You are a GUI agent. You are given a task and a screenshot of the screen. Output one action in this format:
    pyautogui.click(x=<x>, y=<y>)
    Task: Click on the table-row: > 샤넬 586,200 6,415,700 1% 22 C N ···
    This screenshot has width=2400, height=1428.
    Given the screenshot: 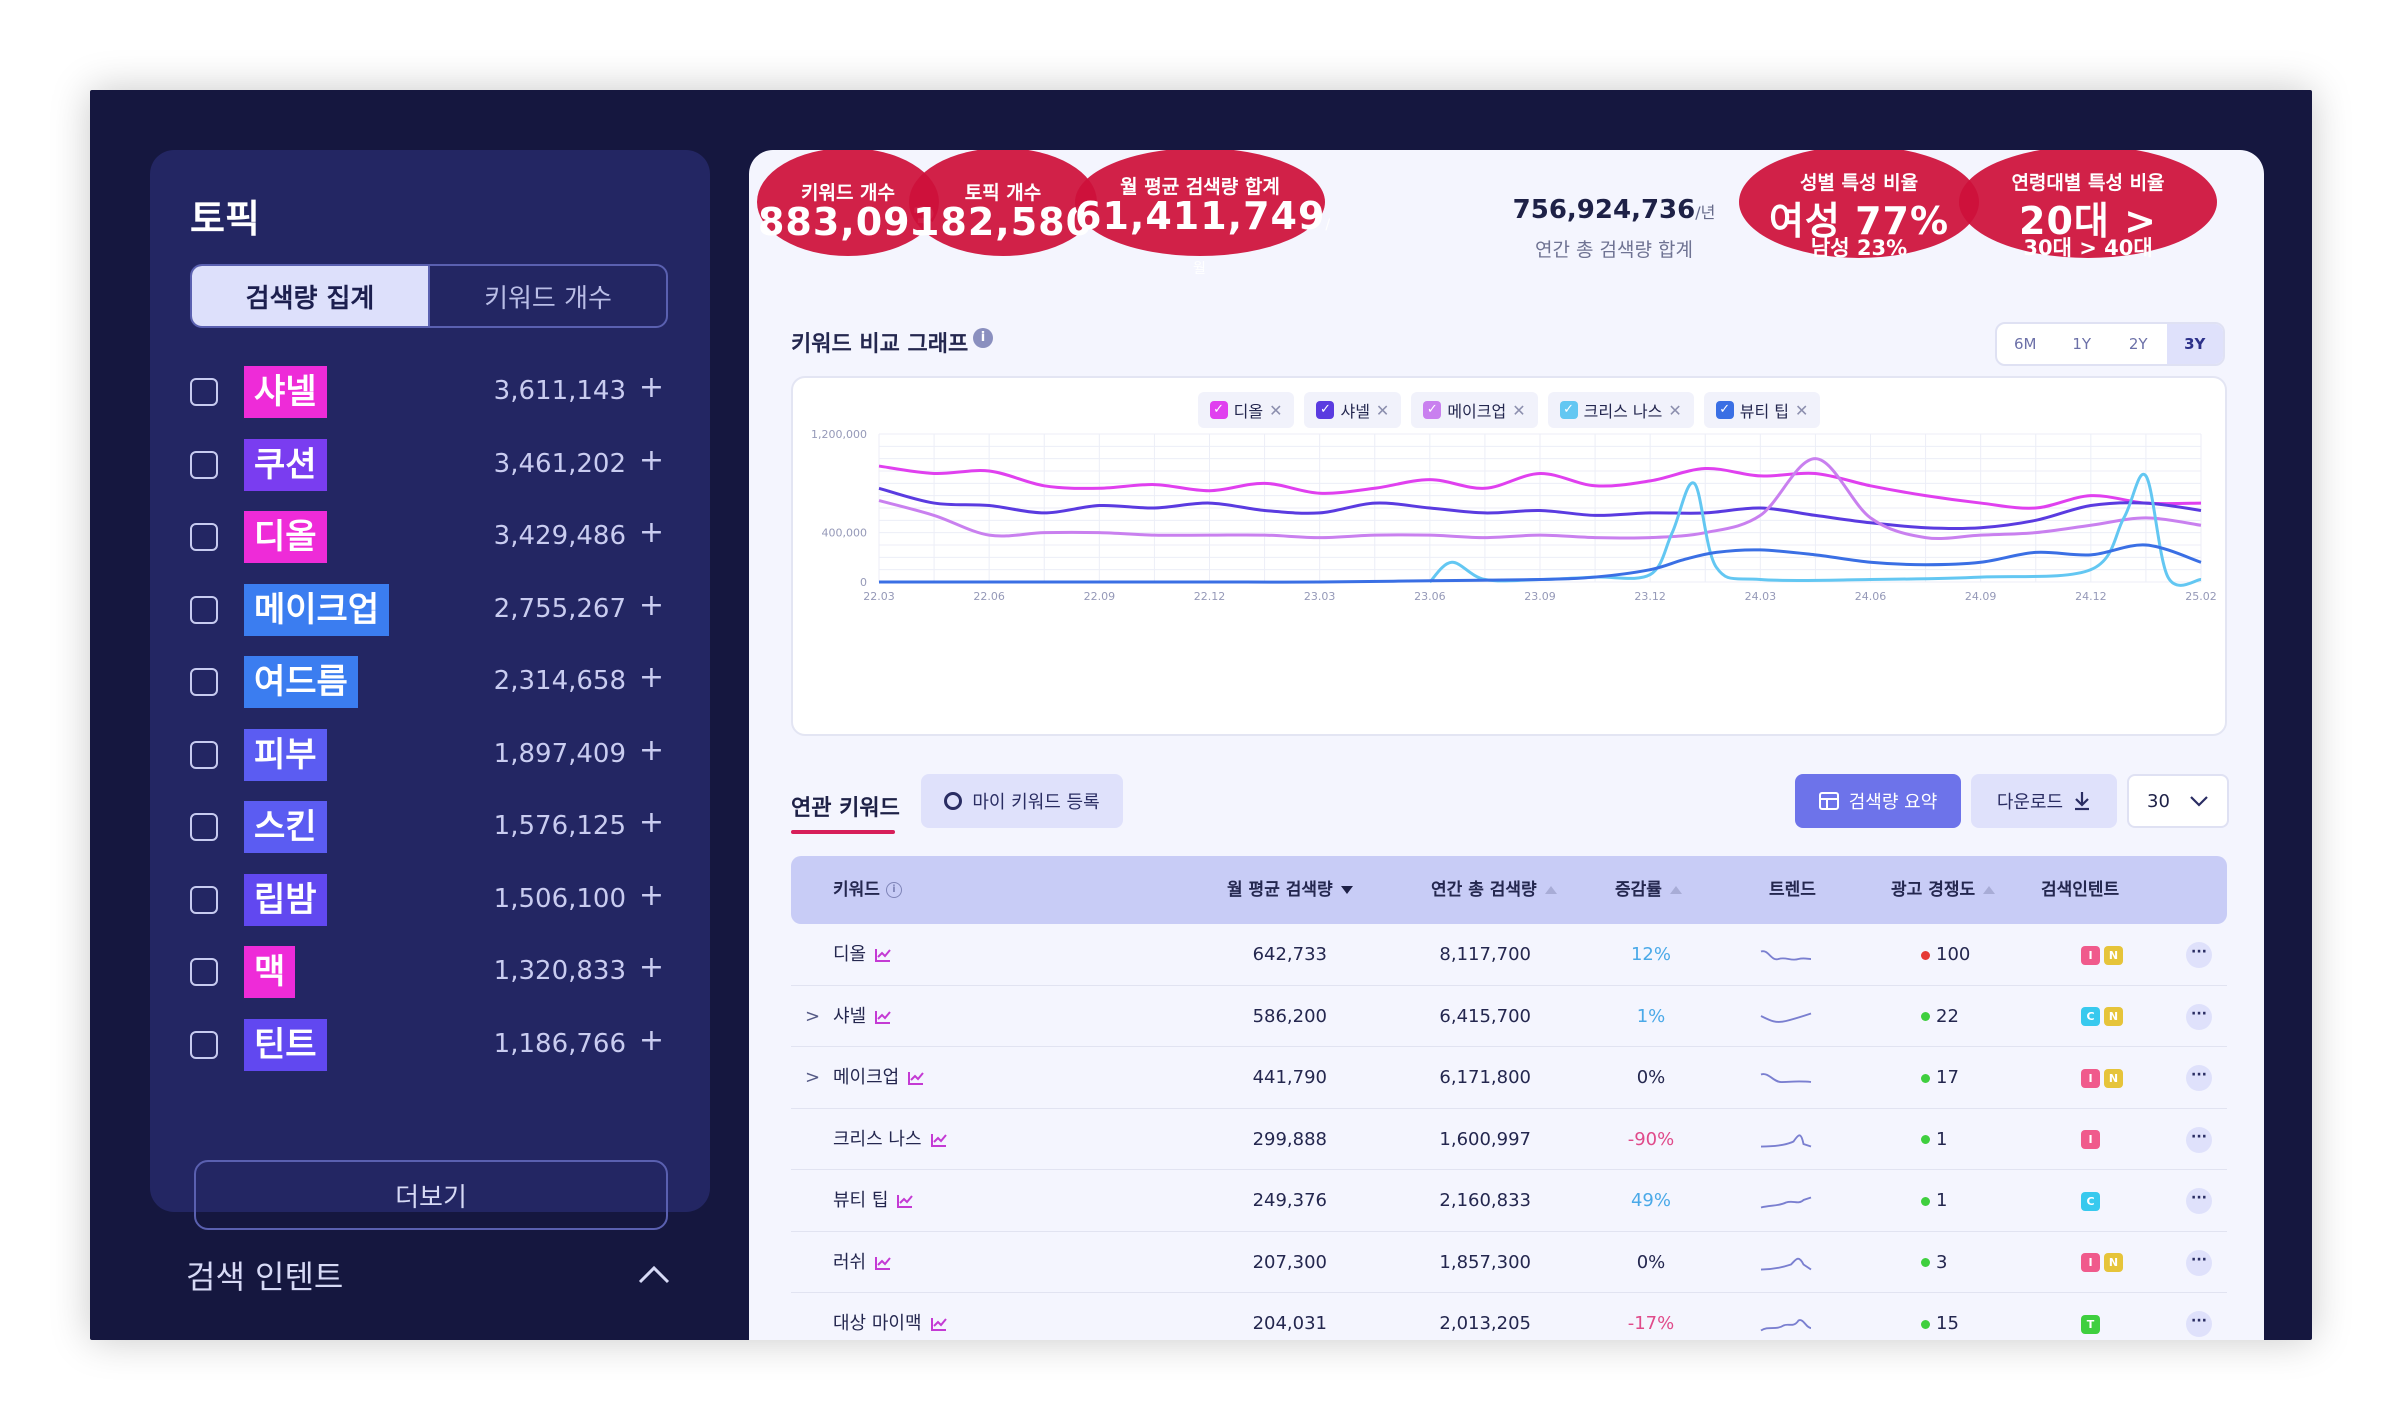 What is the action you would take?
    pyautogui.click(x=1509, y=1016)
    